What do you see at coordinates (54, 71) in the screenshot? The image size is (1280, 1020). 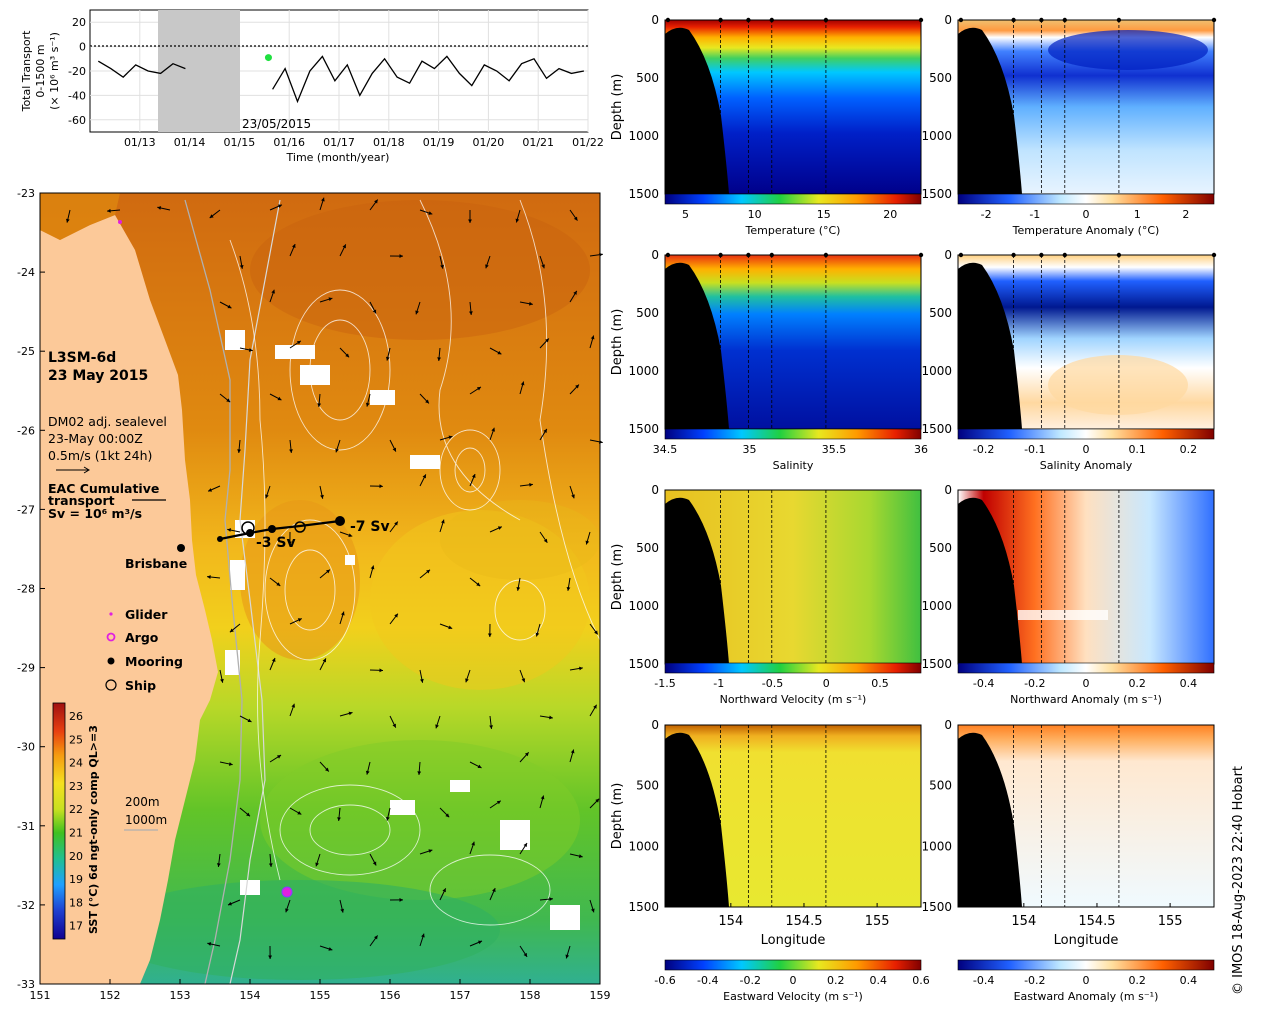 I see `ts-ylabel-3: (× 10⁶ m³ s⁻¹)` at bounding box center [54, 71].